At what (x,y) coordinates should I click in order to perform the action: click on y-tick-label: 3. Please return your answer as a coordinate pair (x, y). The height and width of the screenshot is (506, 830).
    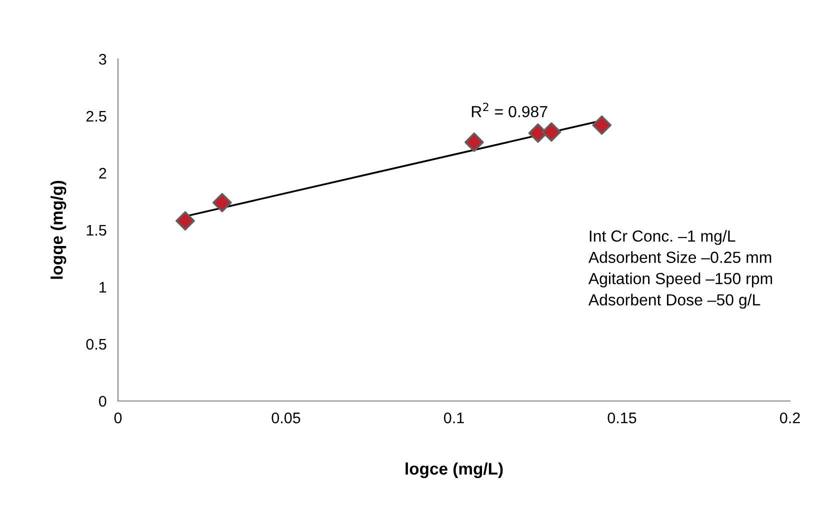
    Looking at the image, I should click on (102, 59).